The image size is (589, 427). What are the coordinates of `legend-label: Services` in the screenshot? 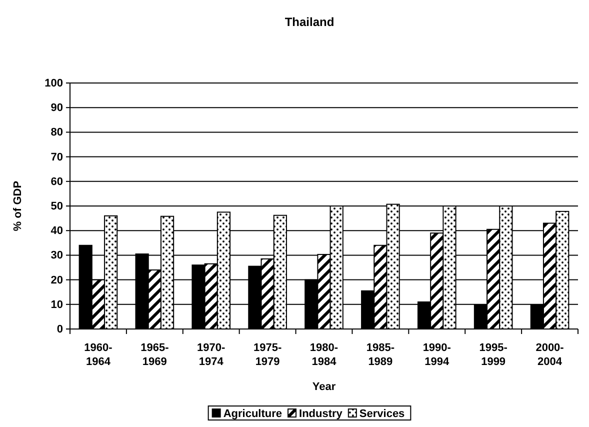 It's located at (382, 414).